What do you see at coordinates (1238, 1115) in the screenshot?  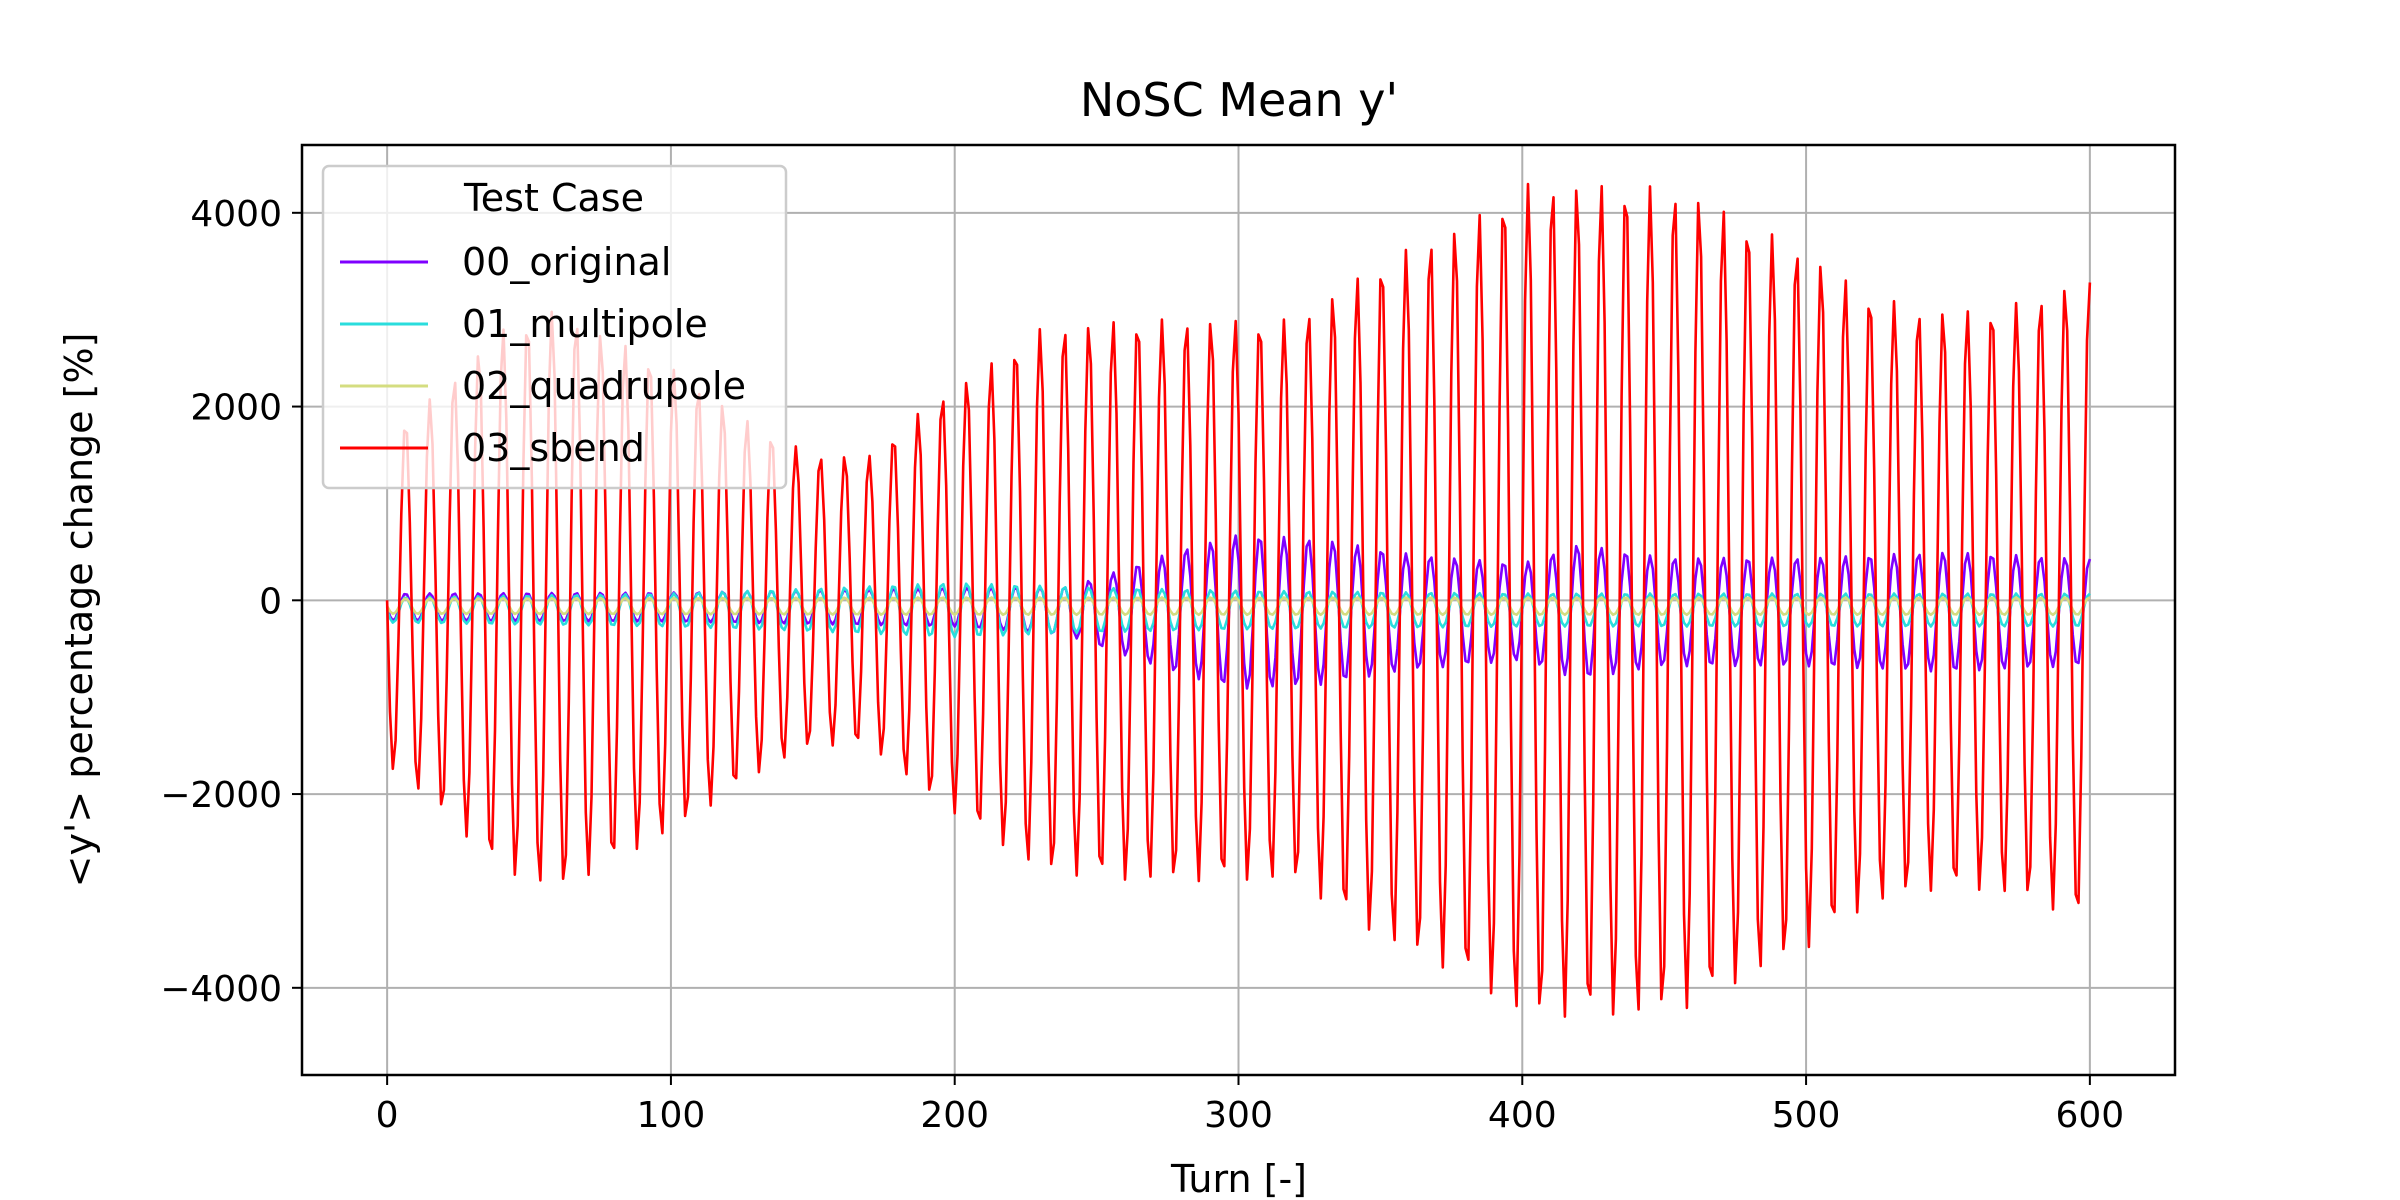 I see `x-tick-label: 300` at bounding box center [1238, 1115].